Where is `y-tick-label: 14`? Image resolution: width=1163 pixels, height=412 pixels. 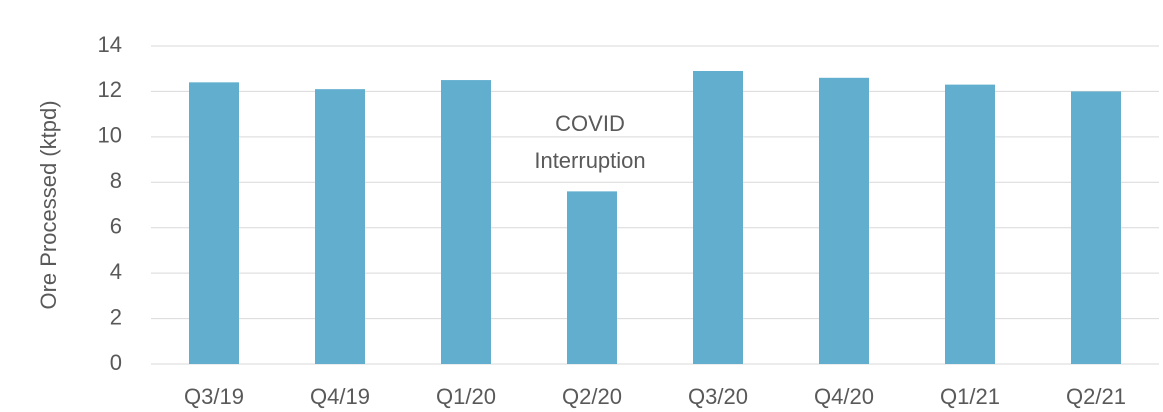 y-tick-label: 14 is located at coordinates (110, 44).